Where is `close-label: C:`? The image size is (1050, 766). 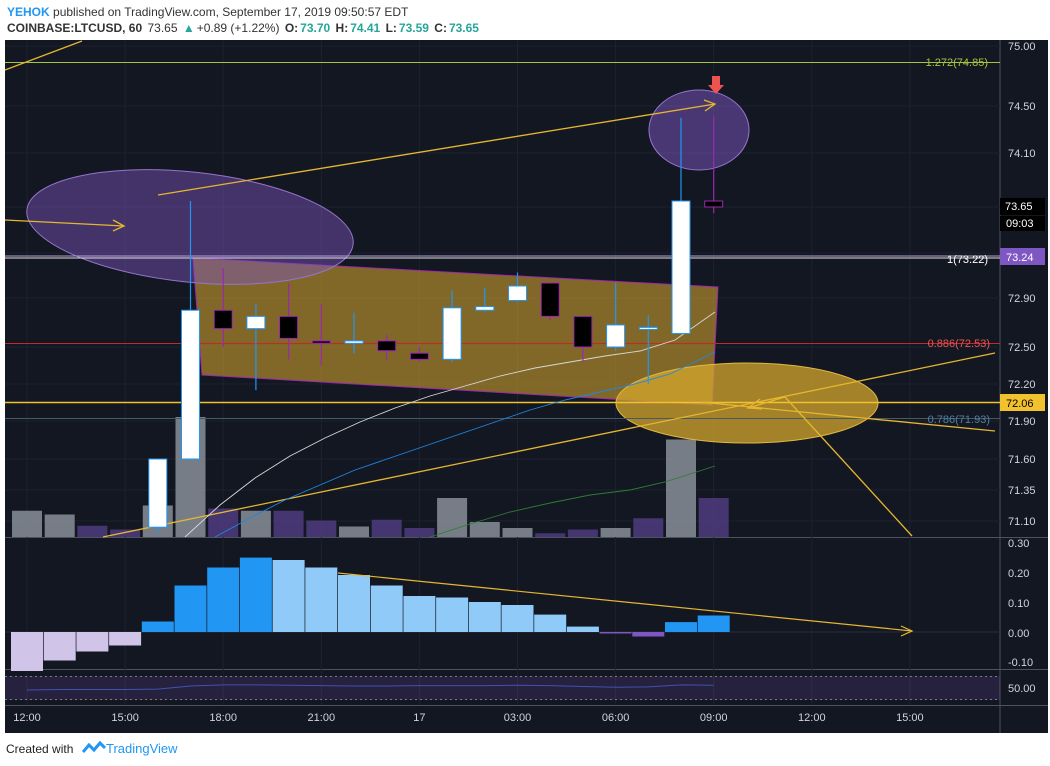 close-label: C: is located at coordinates (440, 28).